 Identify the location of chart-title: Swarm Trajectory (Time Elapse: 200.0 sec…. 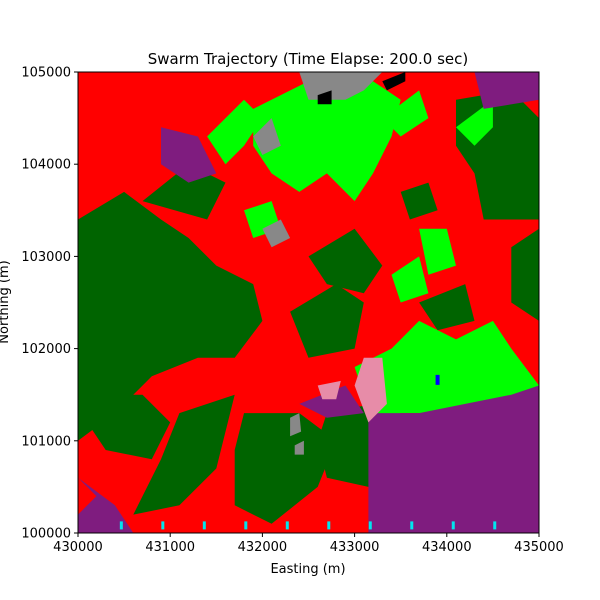
(308, 59).